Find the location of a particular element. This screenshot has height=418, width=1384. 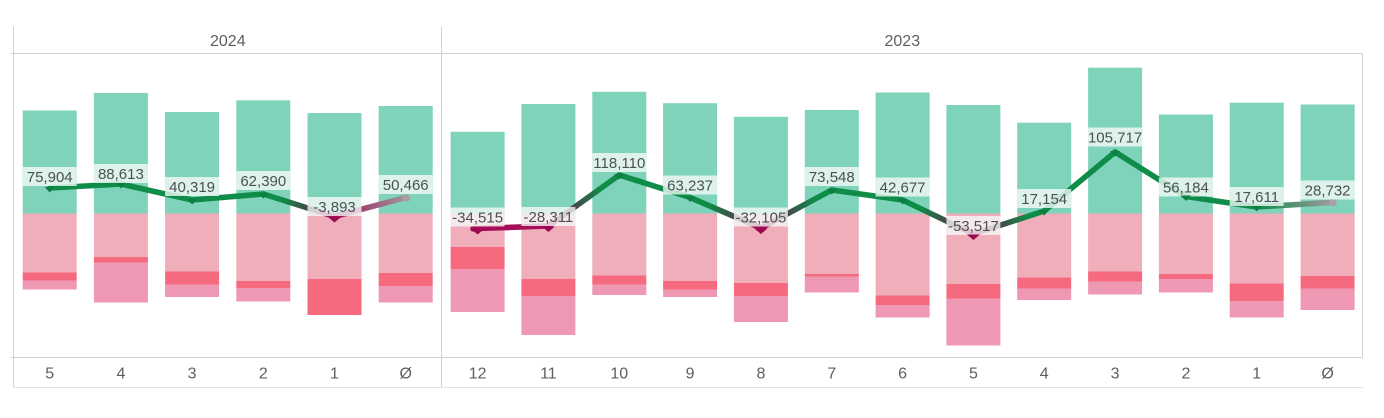

svg-text: 118,110 is located at coordinates (619, 163).